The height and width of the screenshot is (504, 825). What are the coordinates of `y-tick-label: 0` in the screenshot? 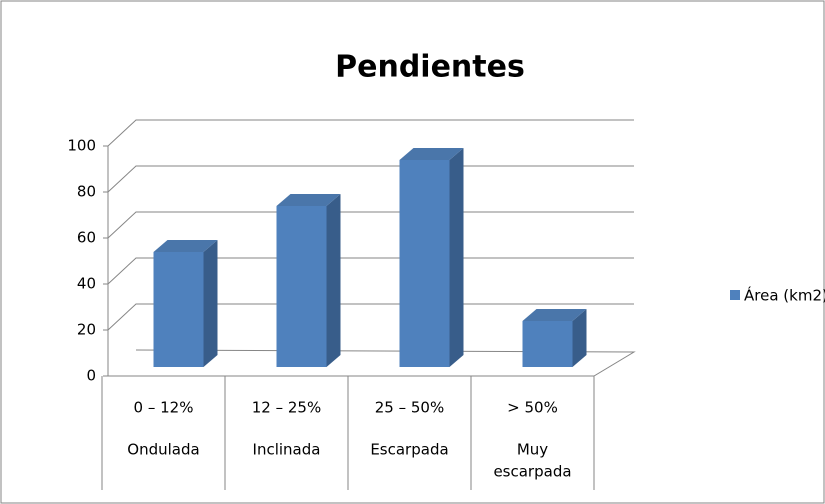 It's located at (91, 376).